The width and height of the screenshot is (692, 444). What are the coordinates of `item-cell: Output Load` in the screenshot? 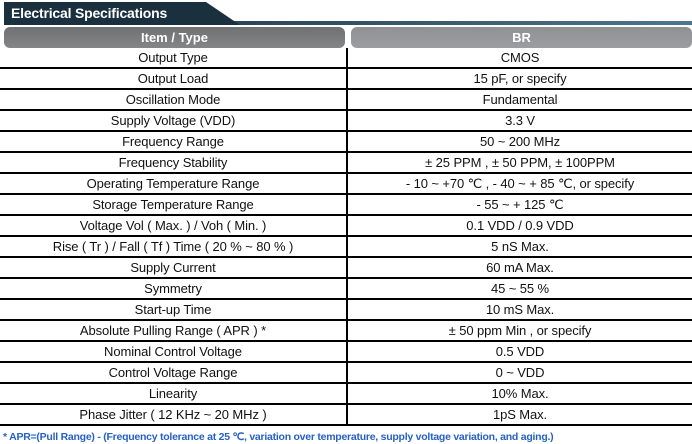 It's located at (174, 78).